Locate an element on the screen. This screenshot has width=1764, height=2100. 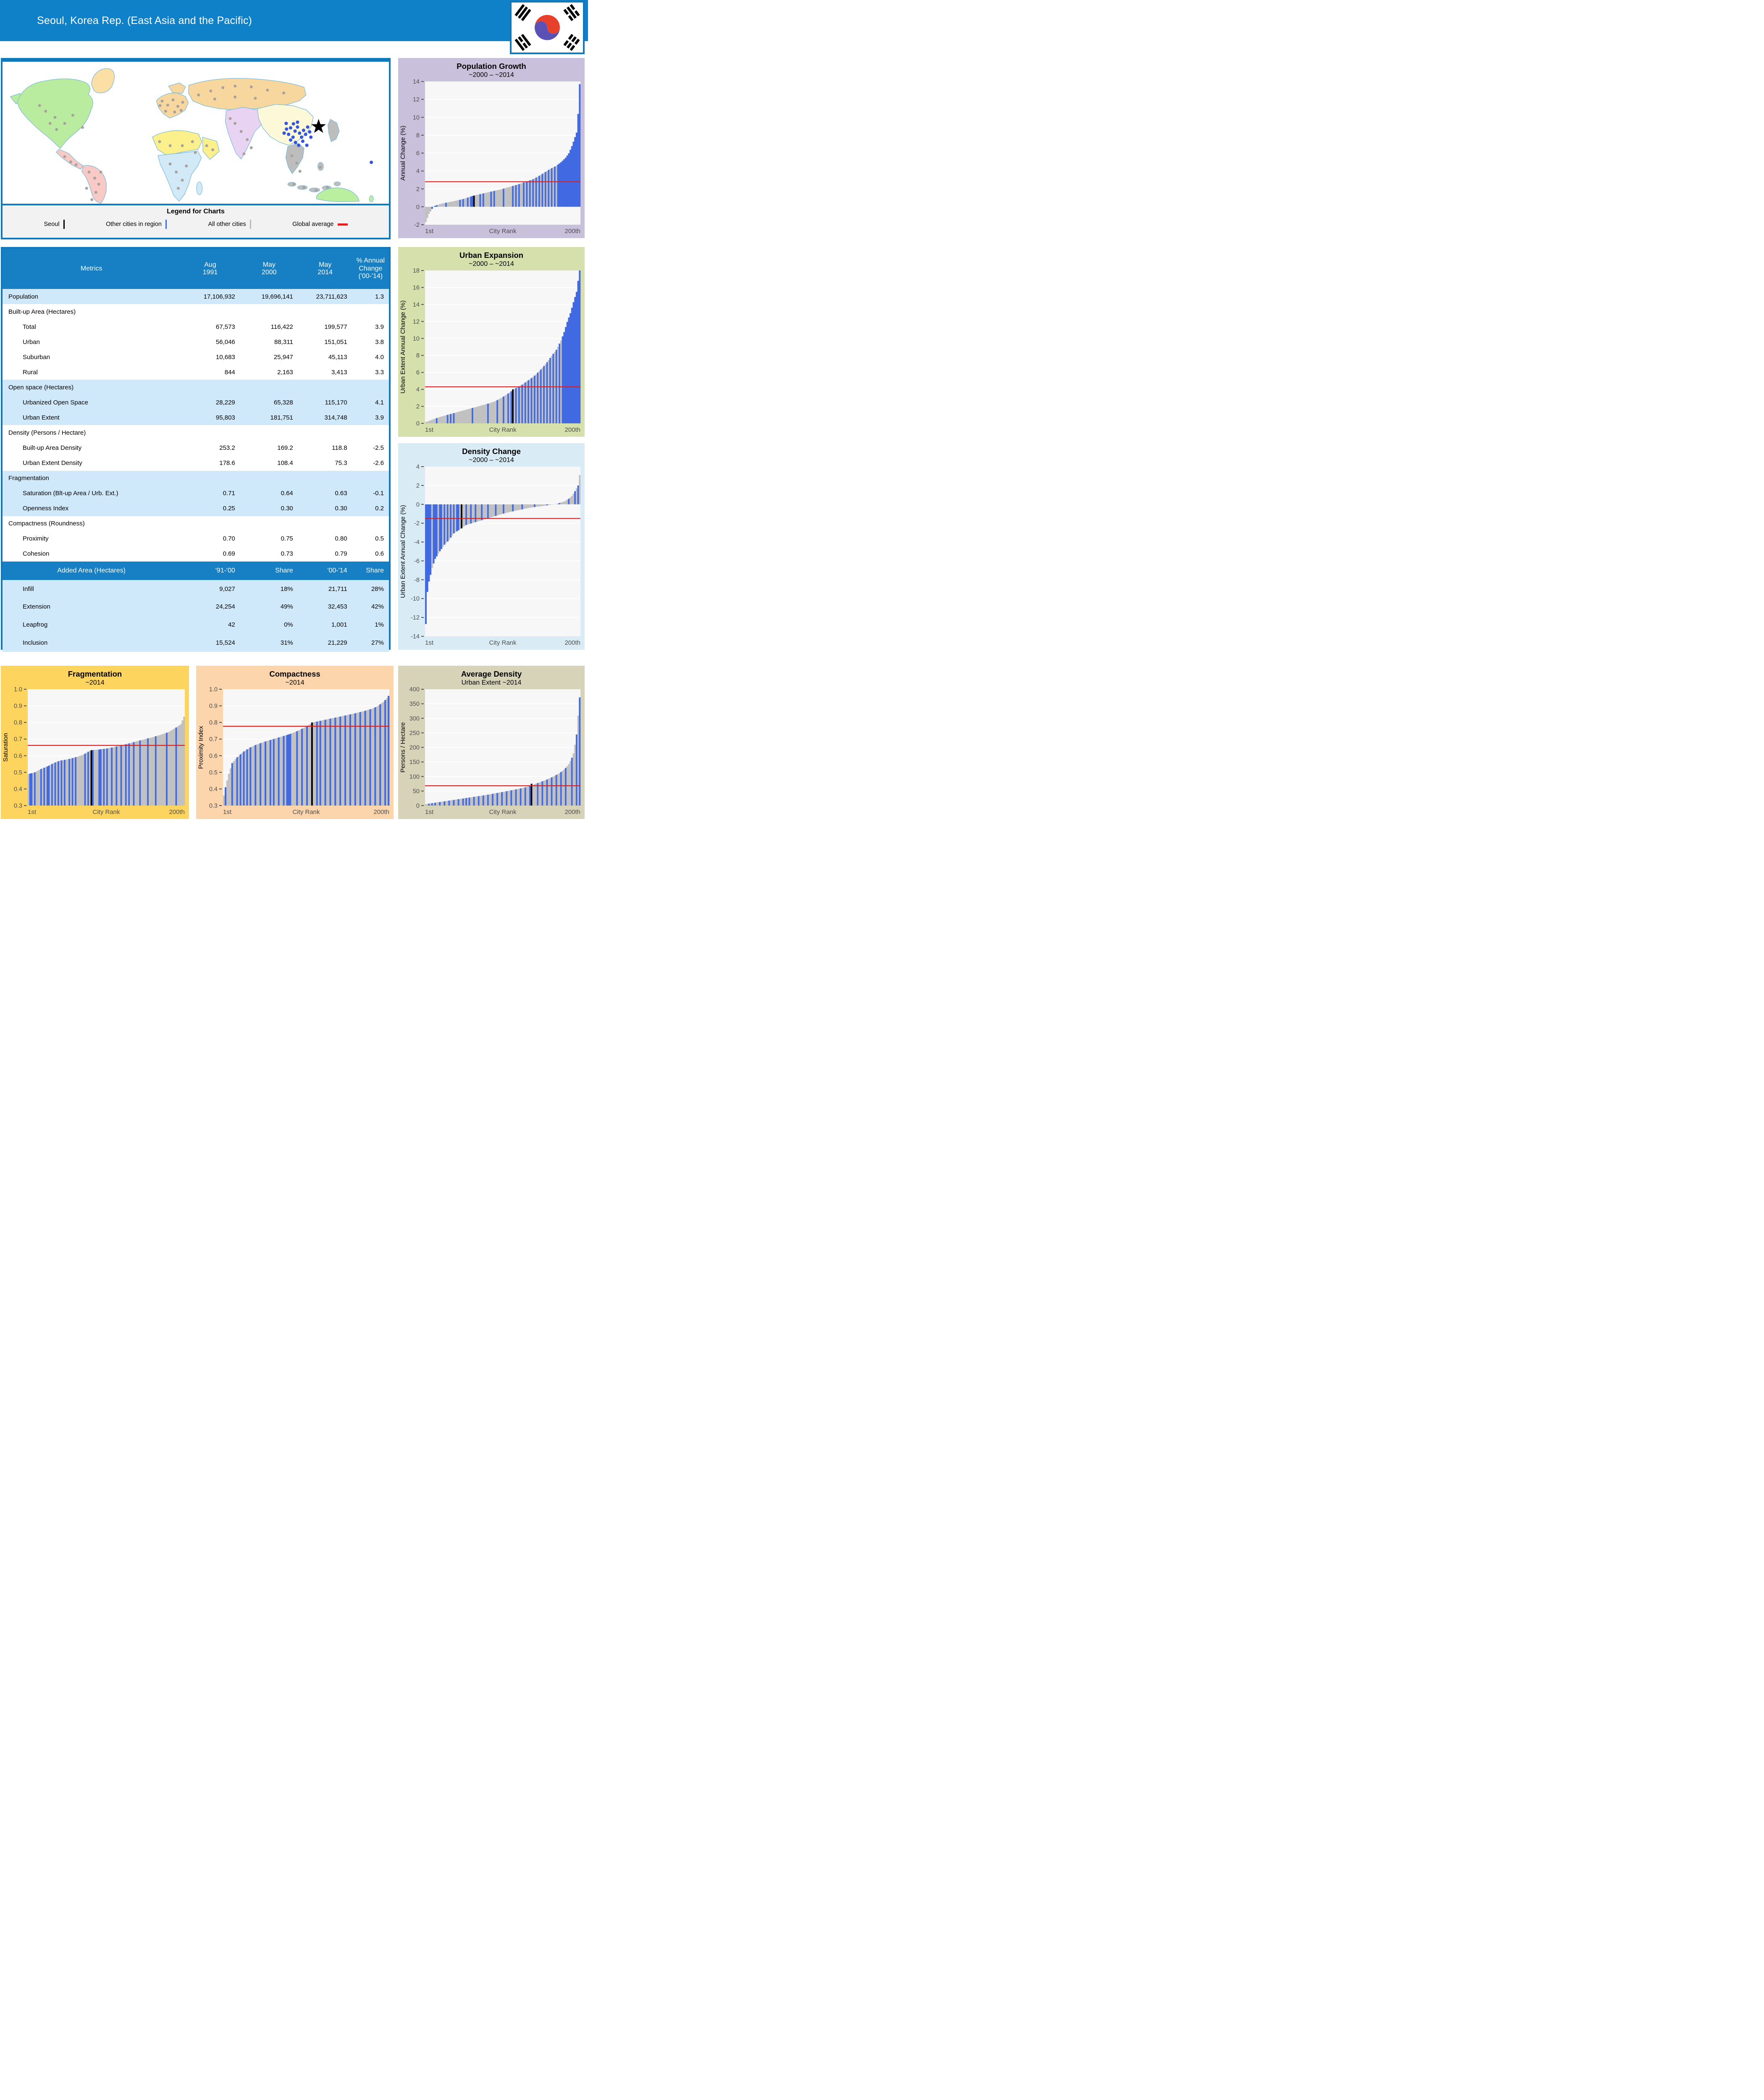
svg-text: -10 is located at coordinates (415, 599).